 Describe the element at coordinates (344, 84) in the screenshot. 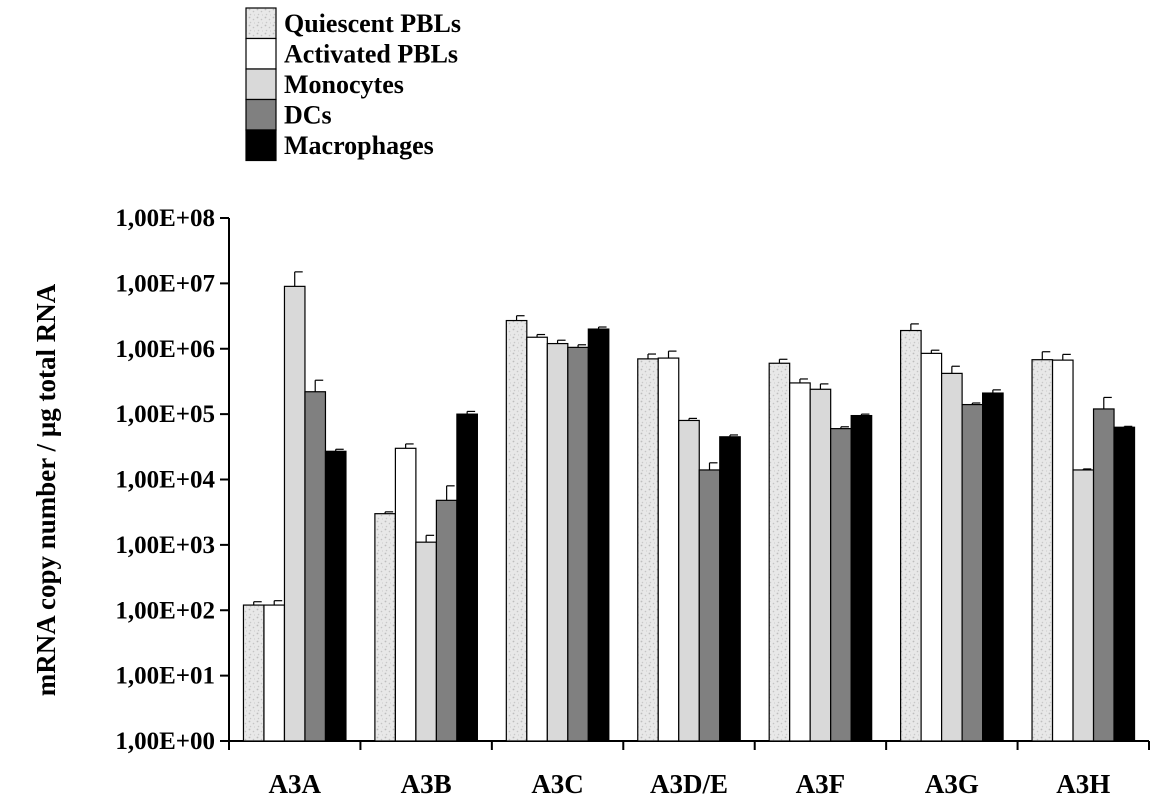

I see `legend-label-monocytes: Monocytes` at that location.